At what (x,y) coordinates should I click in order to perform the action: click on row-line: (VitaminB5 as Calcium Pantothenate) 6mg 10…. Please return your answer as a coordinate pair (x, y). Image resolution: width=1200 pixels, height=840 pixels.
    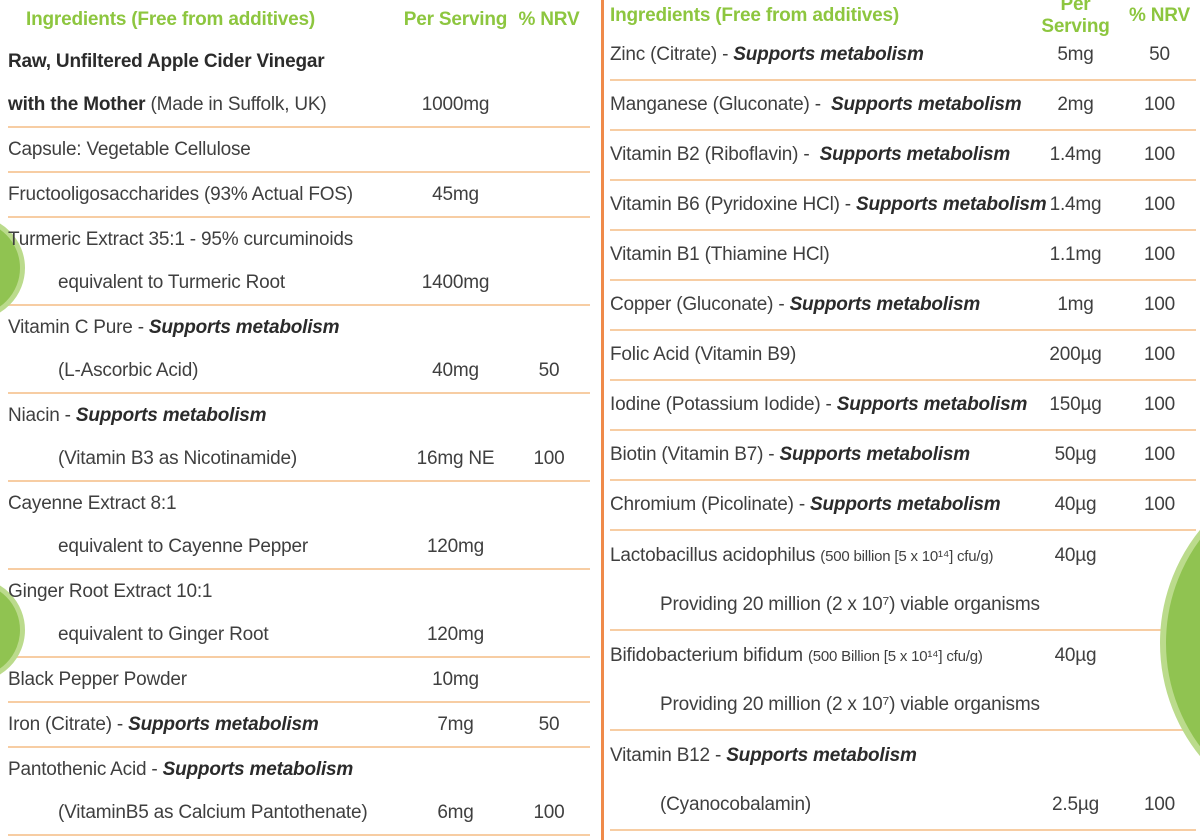
    Looking at the image, I should click on (299, 812).